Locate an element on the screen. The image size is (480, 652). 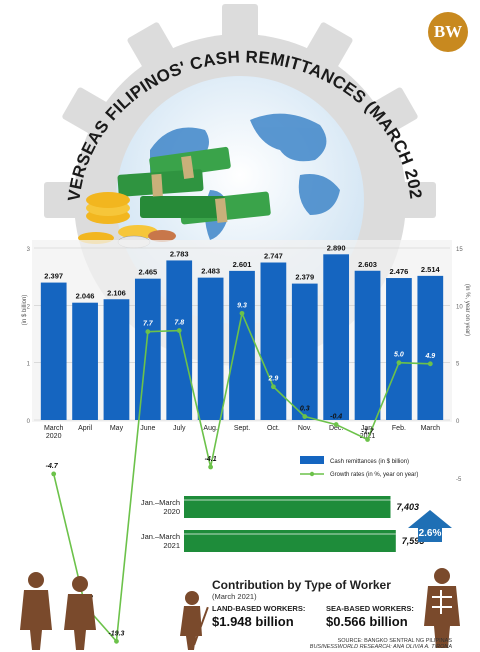
bar-value-label: 2.476 is located at coordinates (399, 271).